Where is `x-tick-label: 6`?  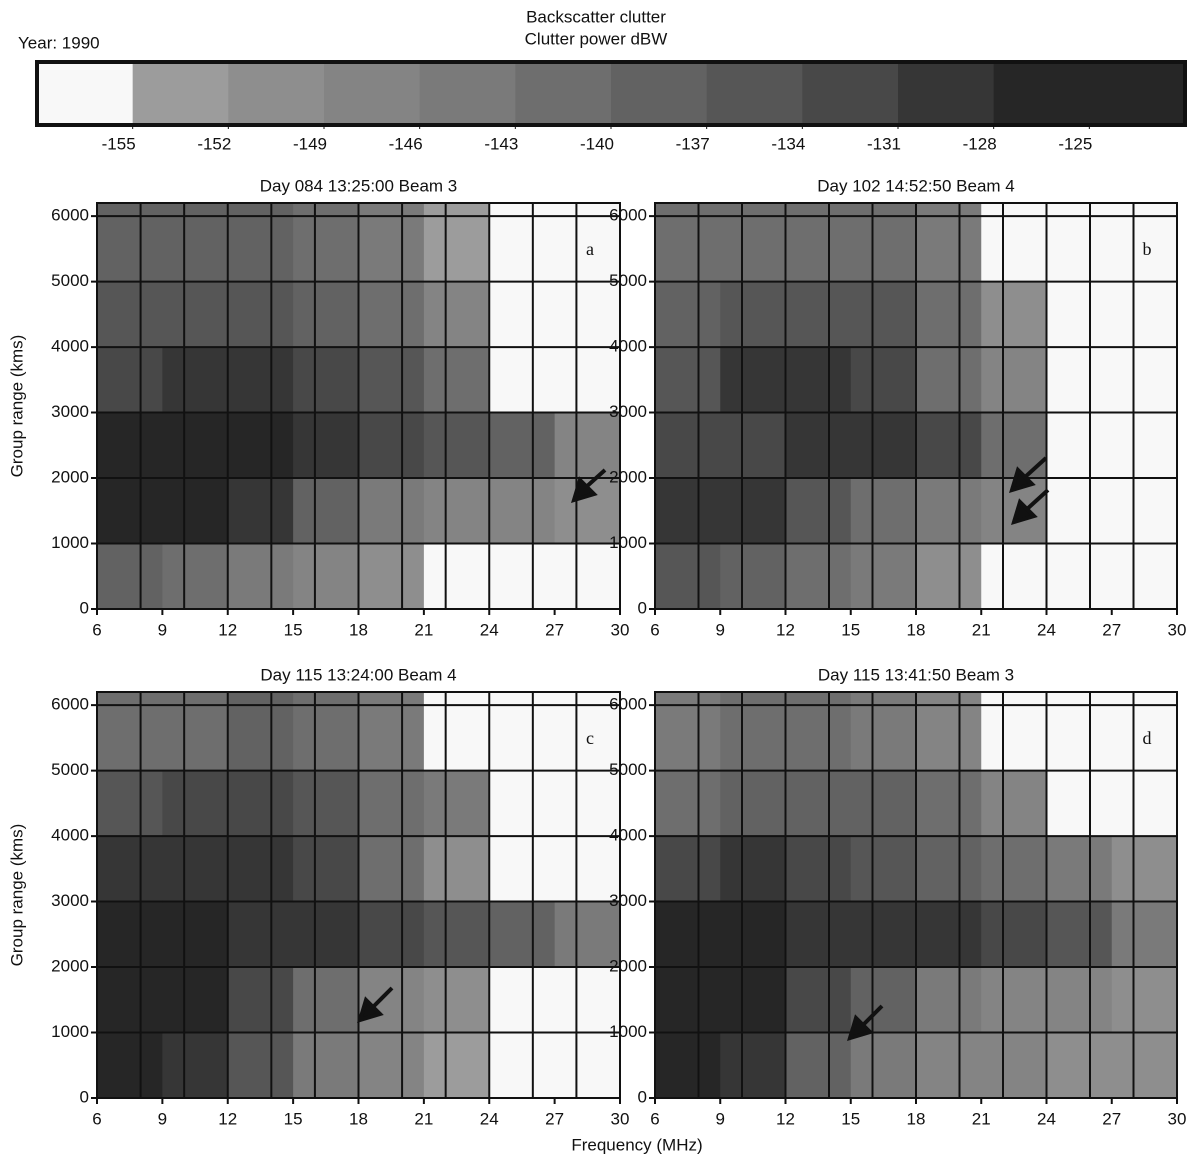
x-tick-label: 6 is located at coordinates (96, 629).